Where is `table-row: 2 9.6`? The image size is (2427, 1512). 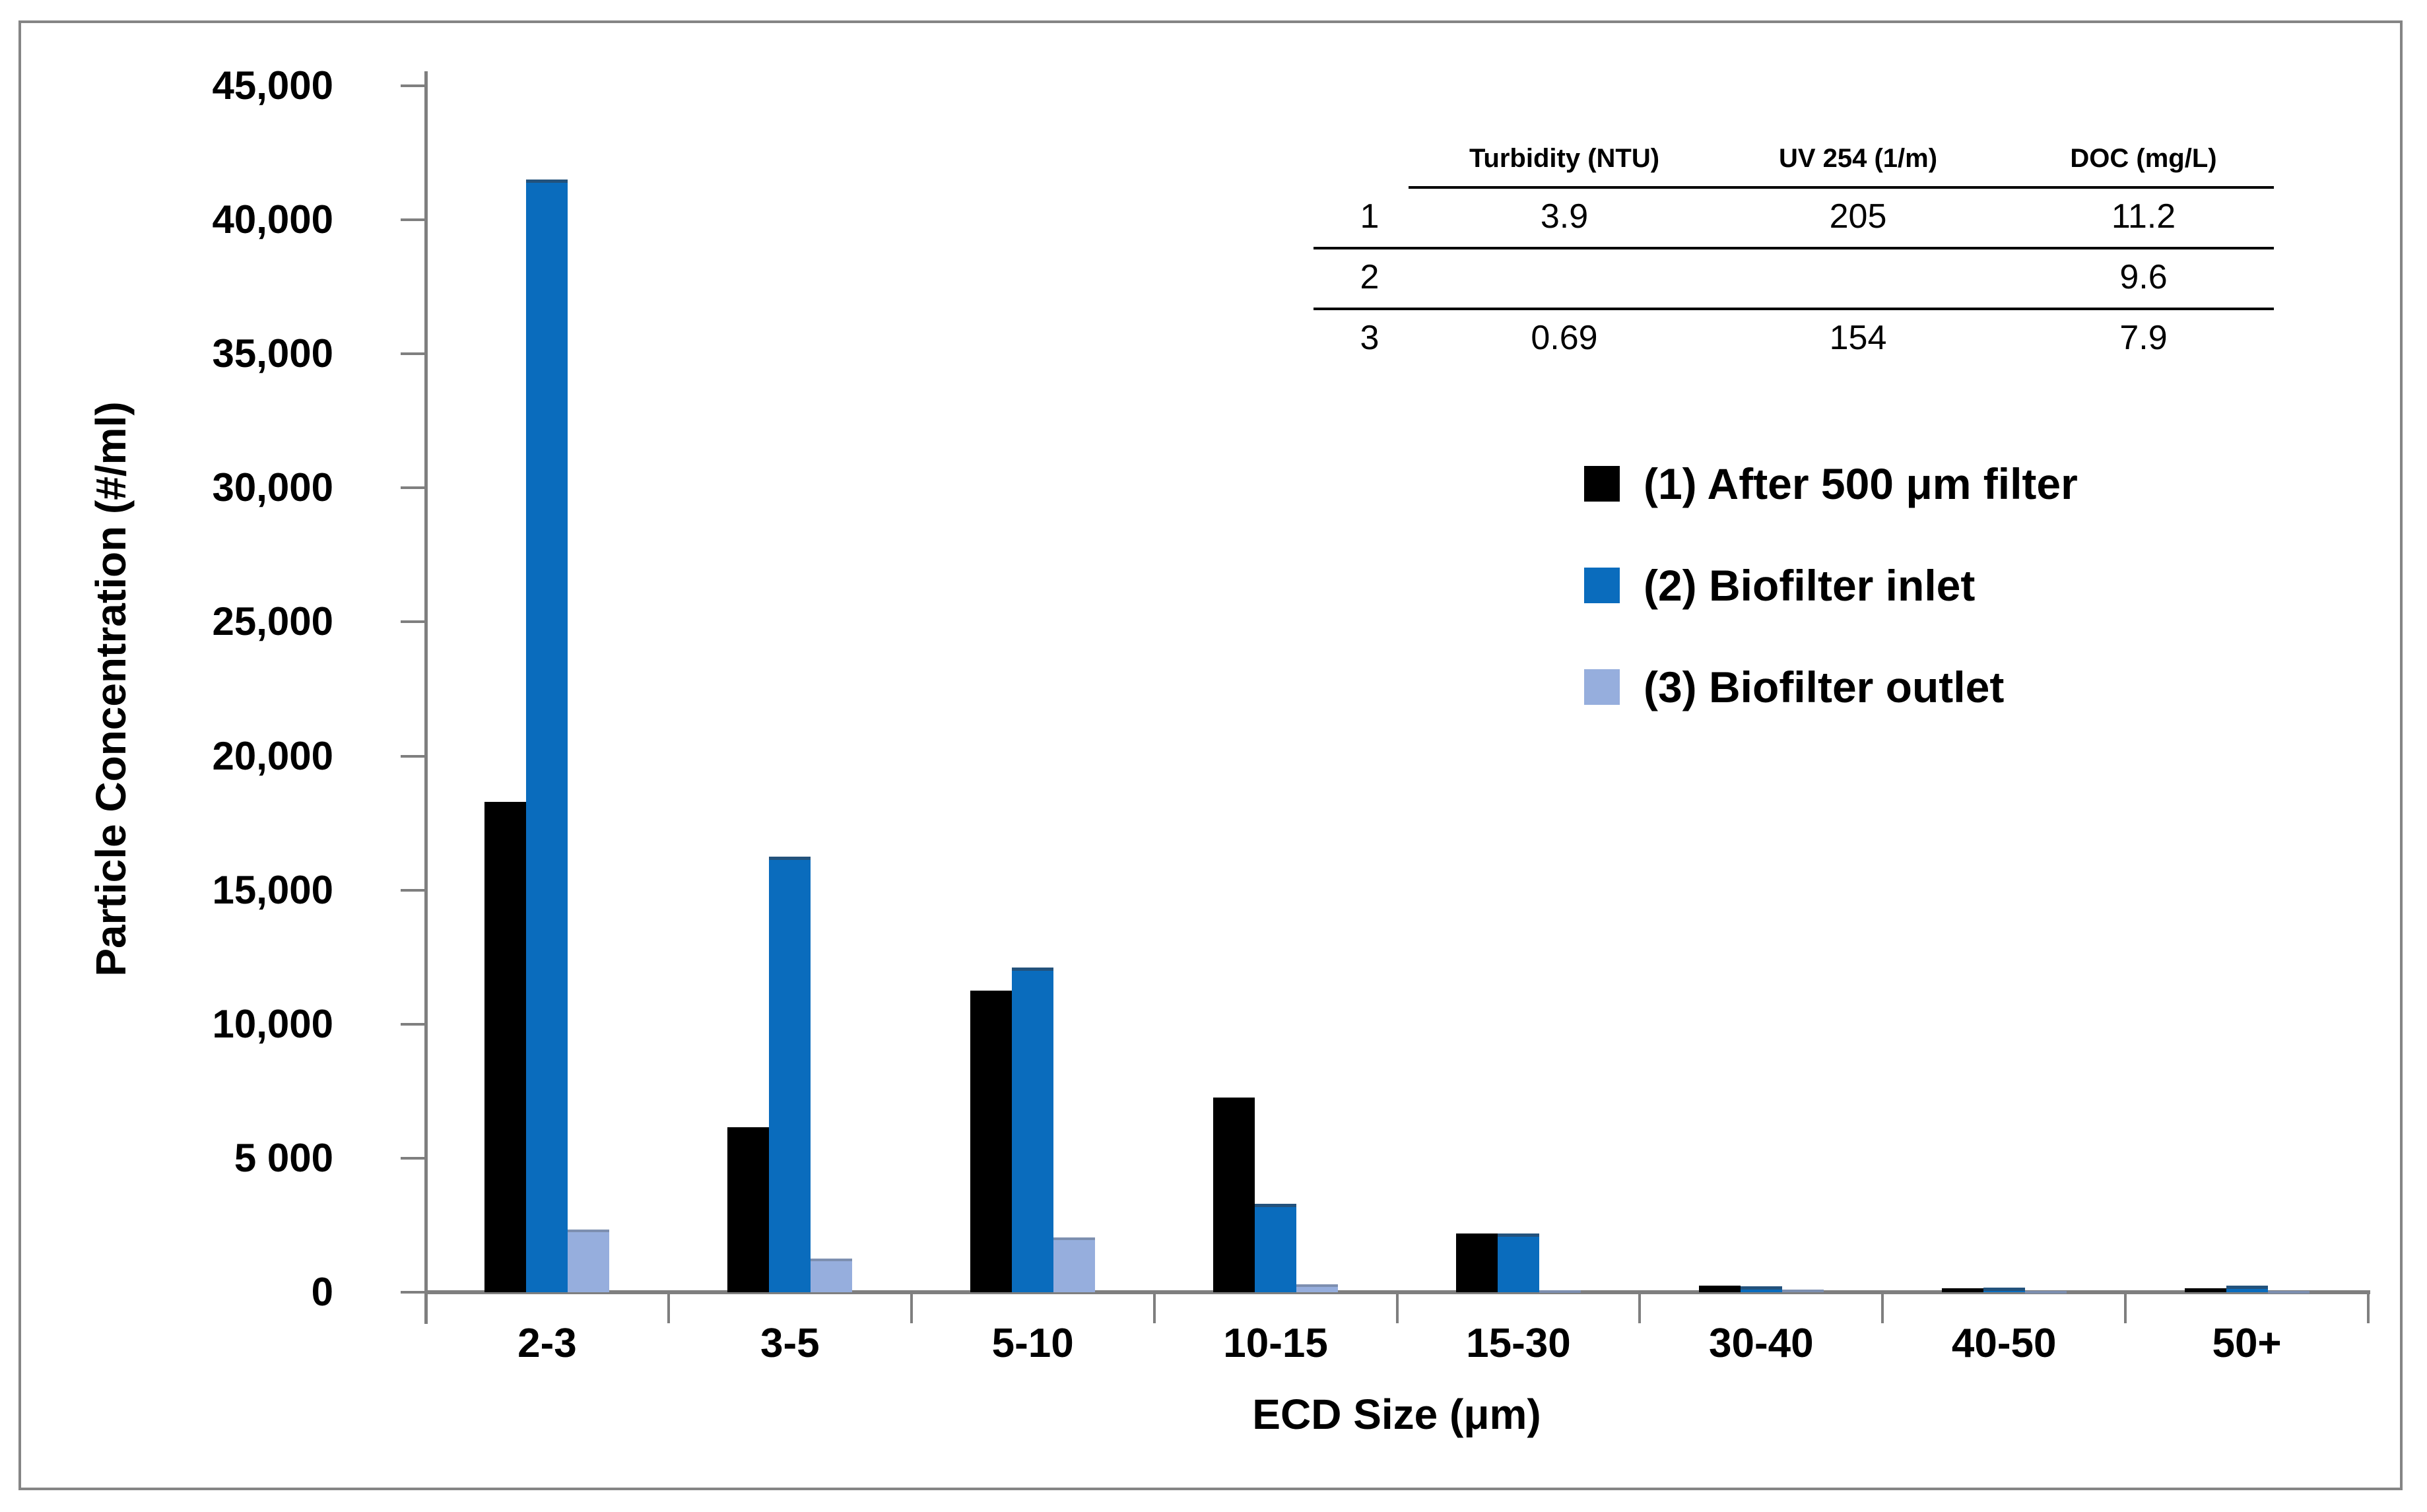
table-row: 2 9.6 is located at coordinates (1793, 277).